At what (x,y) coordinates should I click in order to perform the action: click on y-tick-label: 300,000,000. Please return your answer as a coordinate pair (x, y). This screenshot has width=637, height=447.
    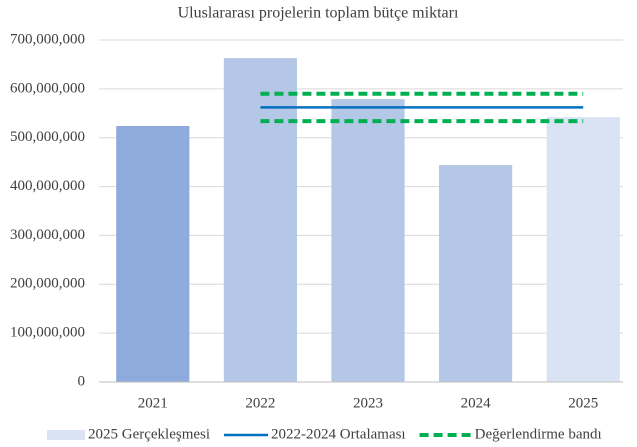
    Looking at the image, I should click on (47, 235).